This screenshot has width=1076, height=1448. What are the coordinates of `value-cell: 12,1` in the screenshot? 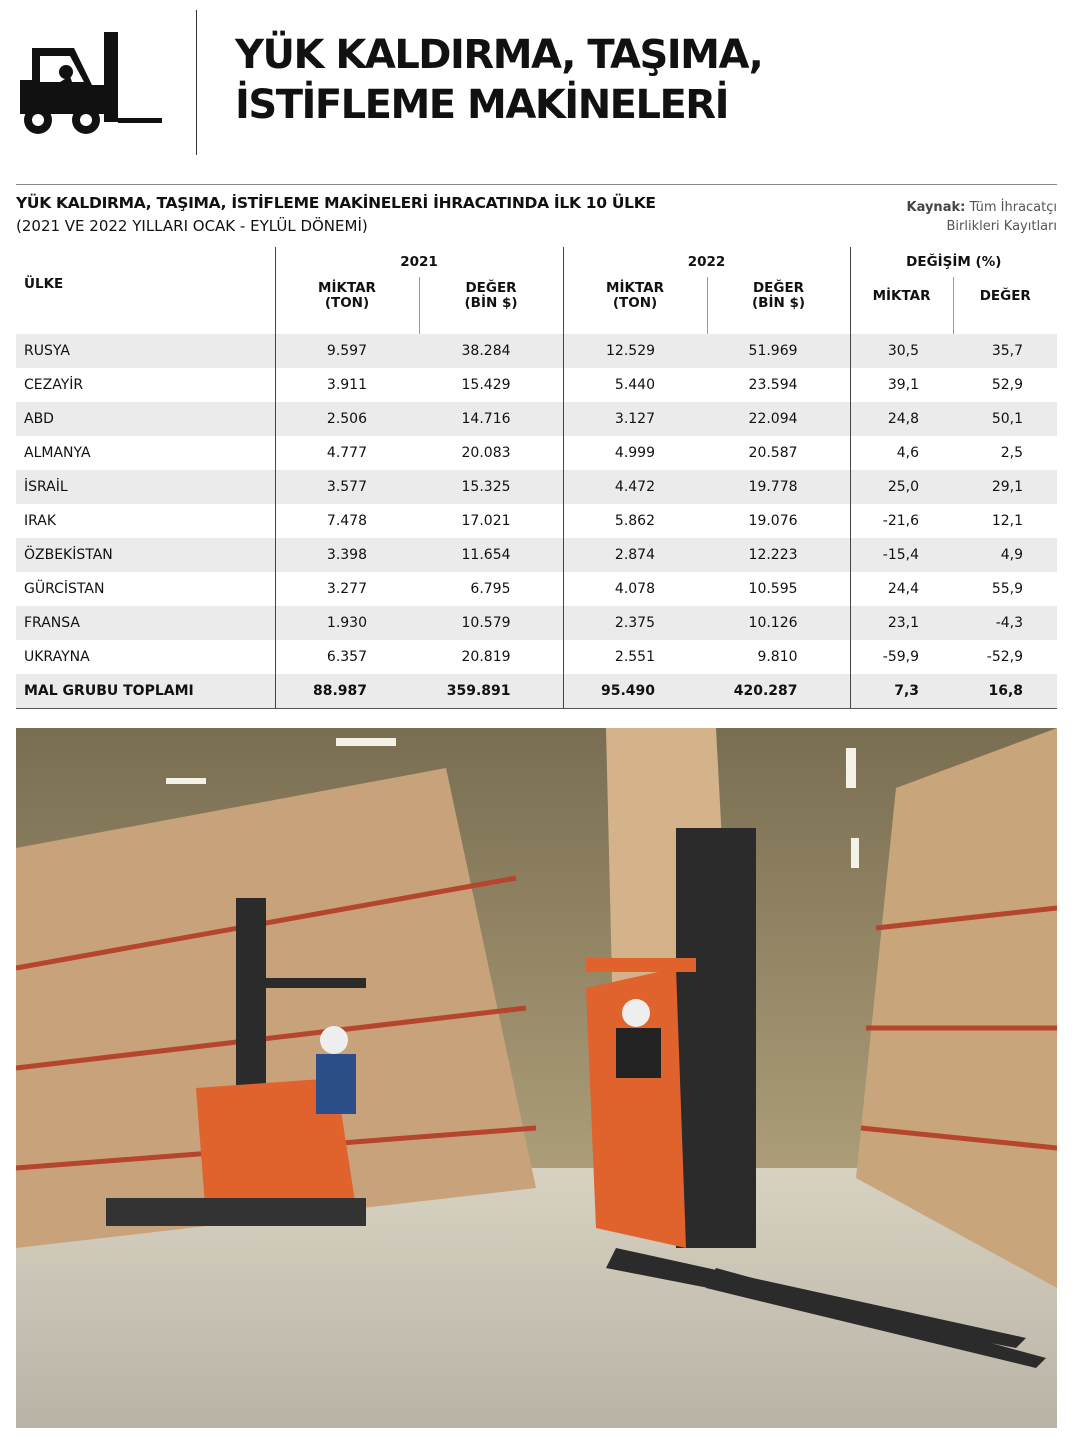 It's located at (1007, 521).